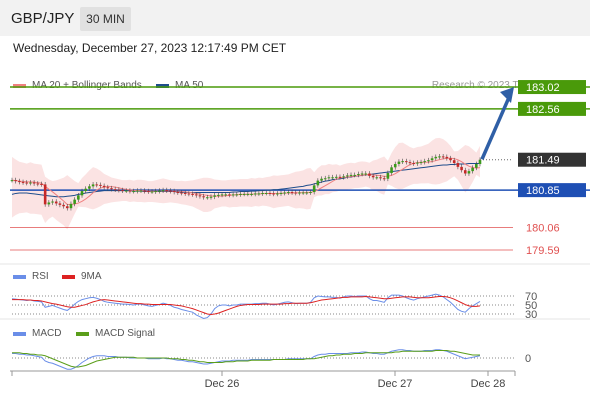  Describe the element at coordinates (543, 251) in the screenshot. I see `level-label: 179.59` at that location.